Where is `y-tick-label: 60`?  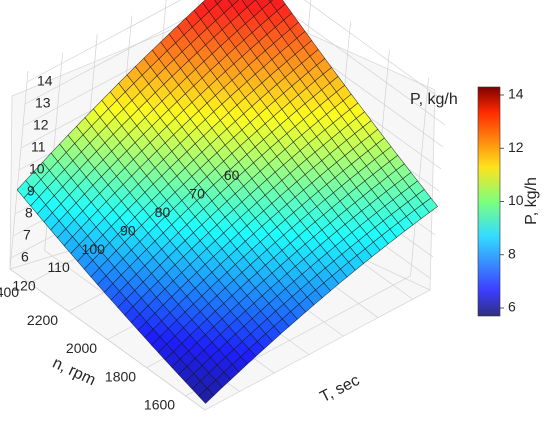
y-tick-label: 60 is located at coordinates (232, 175).